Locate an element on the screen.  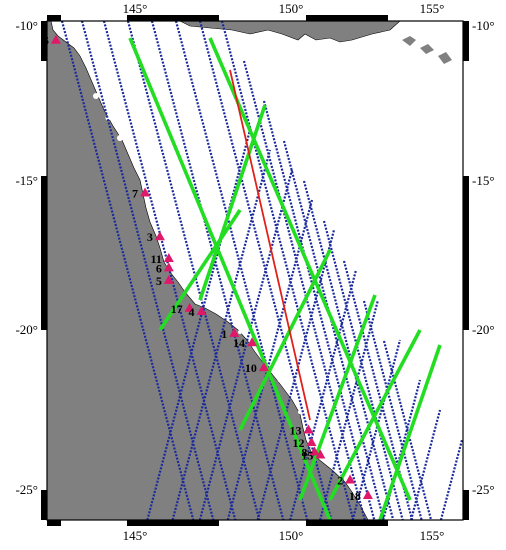
station-label-16: 16 is located at coordinates (43, 41).